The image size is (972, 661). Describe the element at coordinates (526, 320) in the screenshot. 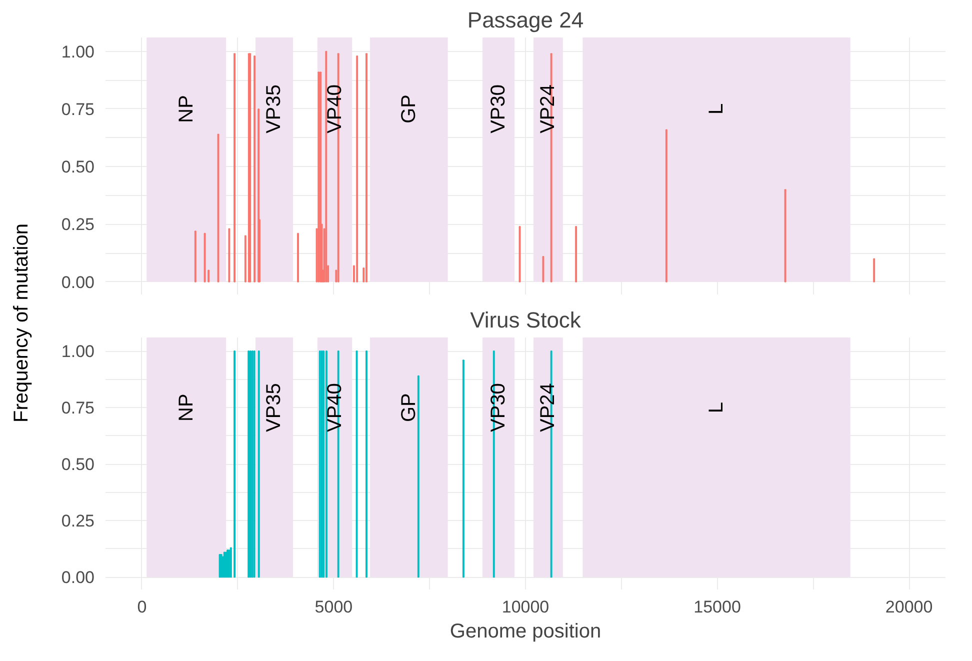

I see `chart-title: Virus Stock` at that location.